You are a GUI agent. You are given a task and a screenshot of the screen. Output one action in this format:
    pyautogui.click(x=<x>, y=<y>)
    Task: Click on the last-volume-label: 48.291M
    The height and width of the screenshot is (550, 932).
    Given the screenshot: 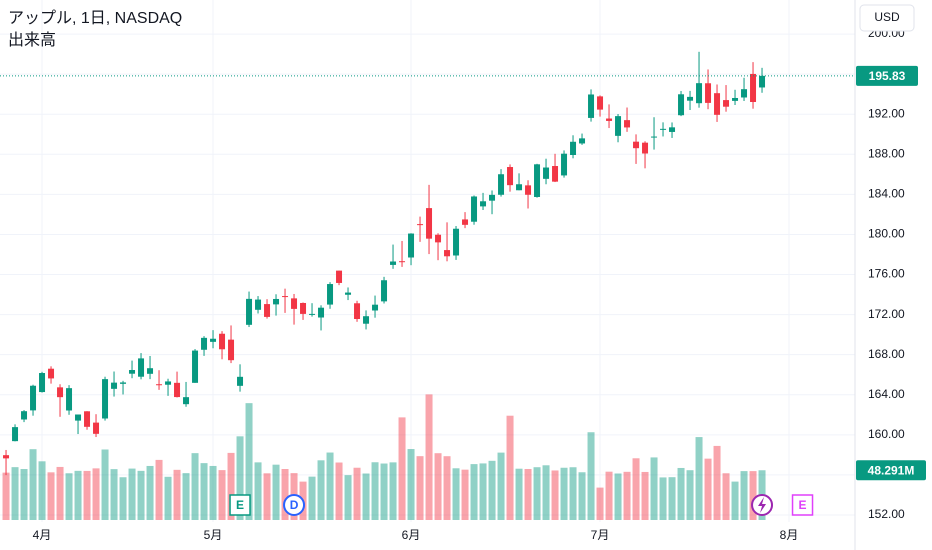 What is the action you would take?
    pyautogui.click(x=891, y=470)
    